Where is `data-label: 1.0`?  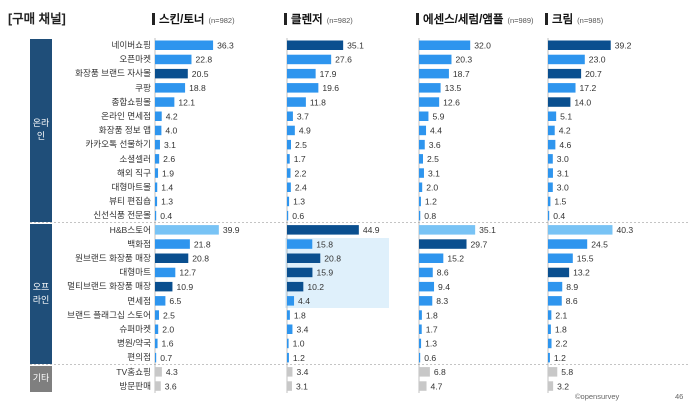
data-label: 1.0 is located at coordinates (299, 344).